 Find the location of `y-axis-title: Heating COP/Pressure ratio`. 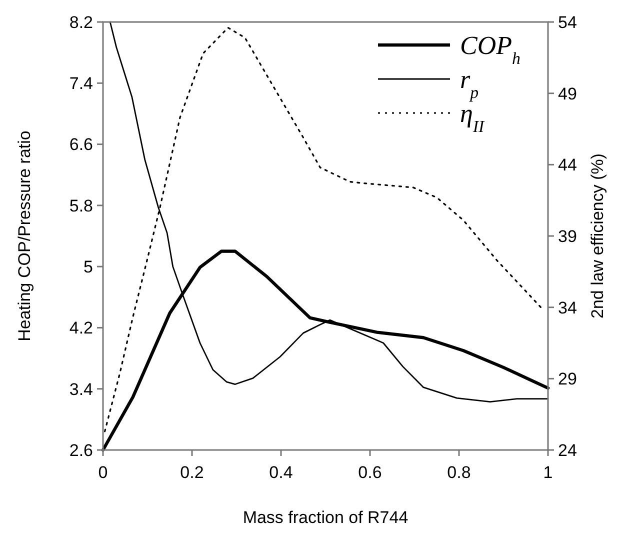

y-axis-title: Heating COP/Pressure ratio is located at coordinates (24, 236).